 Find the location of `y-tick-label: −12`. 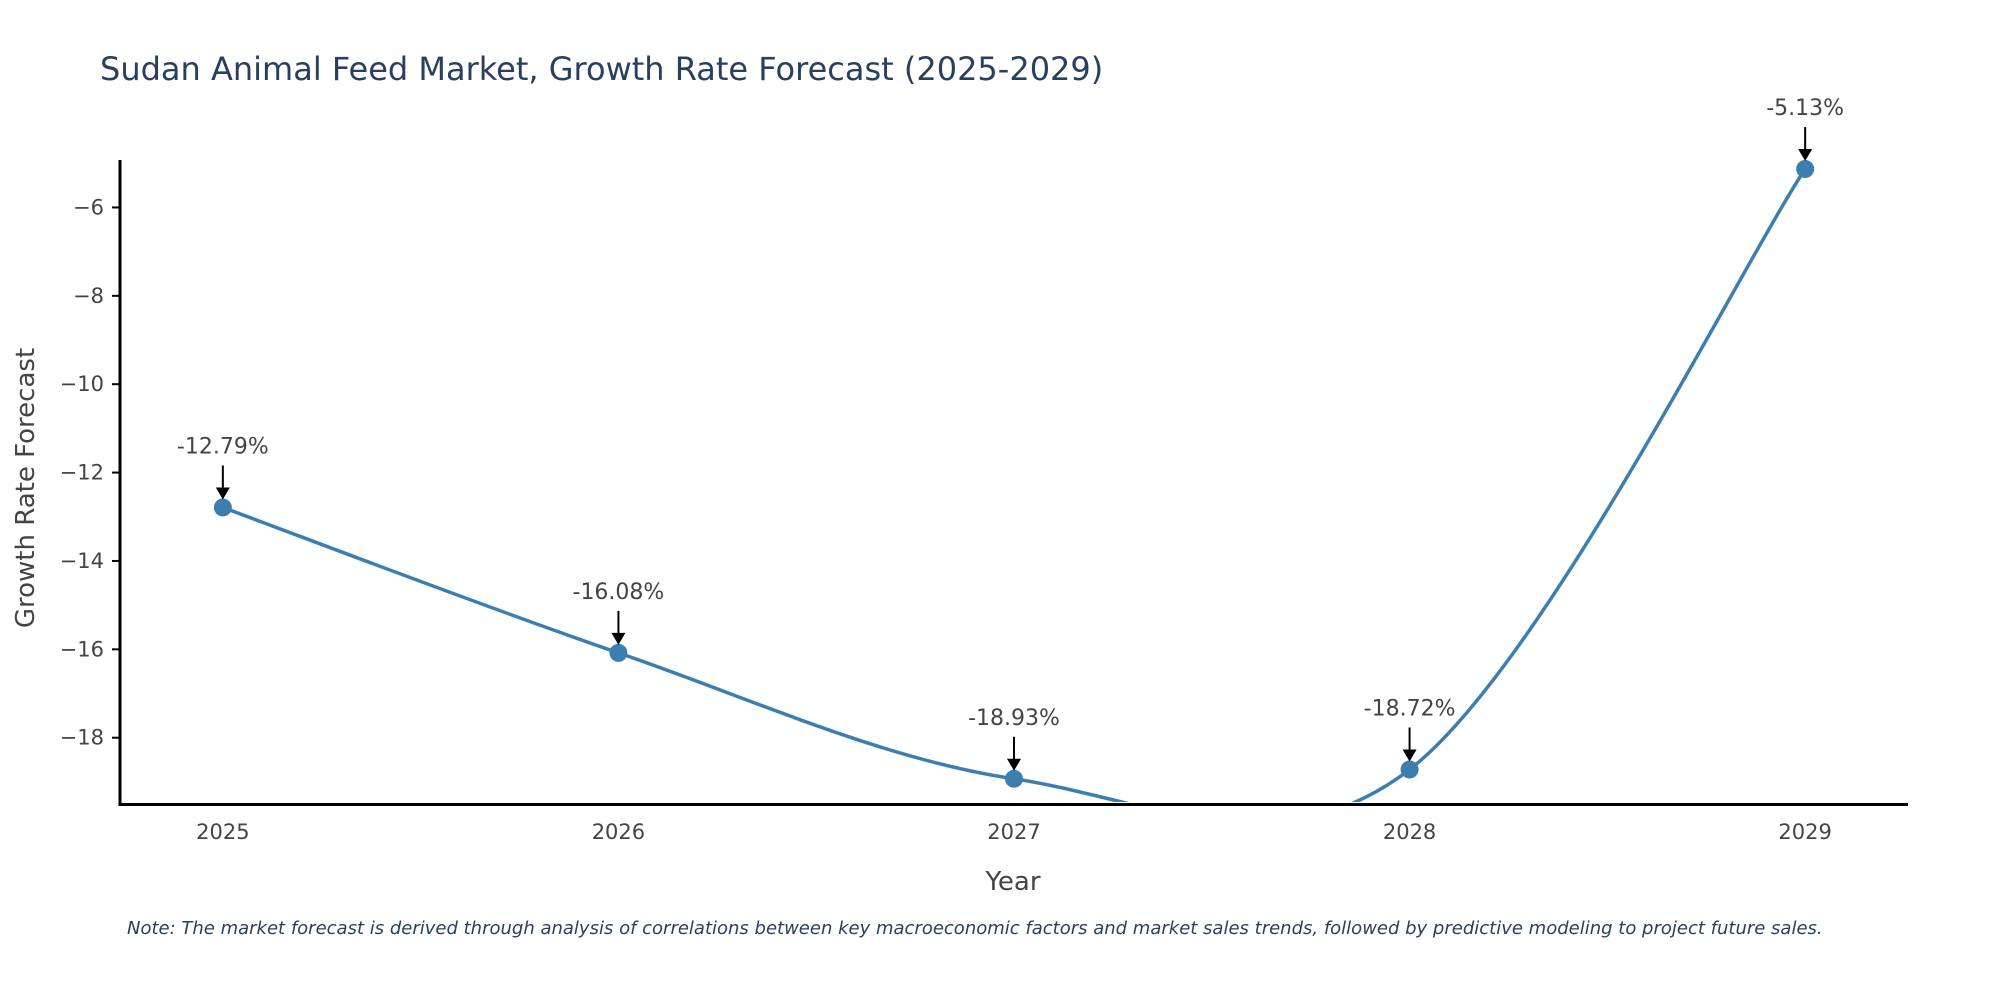

y-tick-label: −12 is located at coordinates (82, 473).